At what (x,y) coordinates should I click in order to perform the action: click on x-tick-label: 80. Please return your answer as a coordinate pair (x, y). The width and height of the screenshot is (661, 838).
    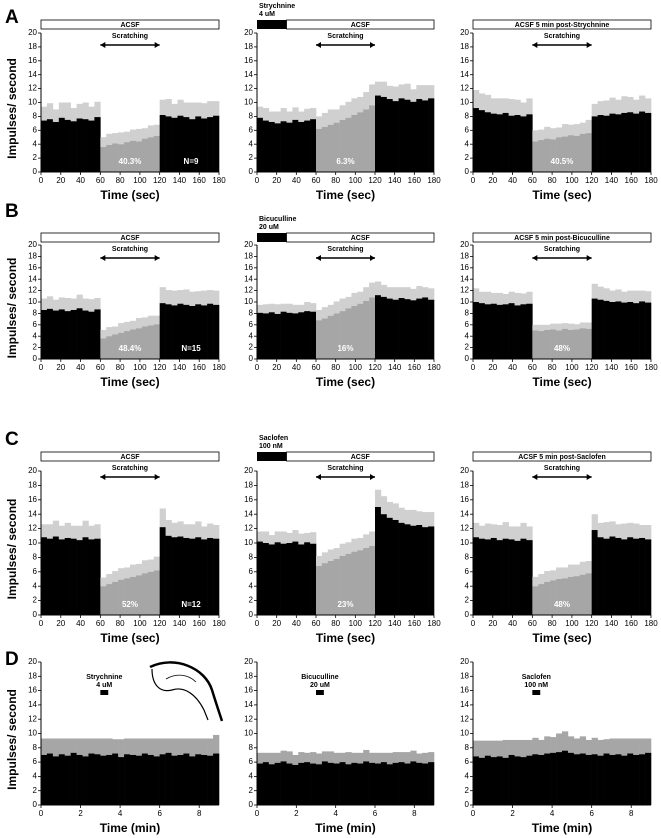
    Looking at the image, I should click on (552, 367).